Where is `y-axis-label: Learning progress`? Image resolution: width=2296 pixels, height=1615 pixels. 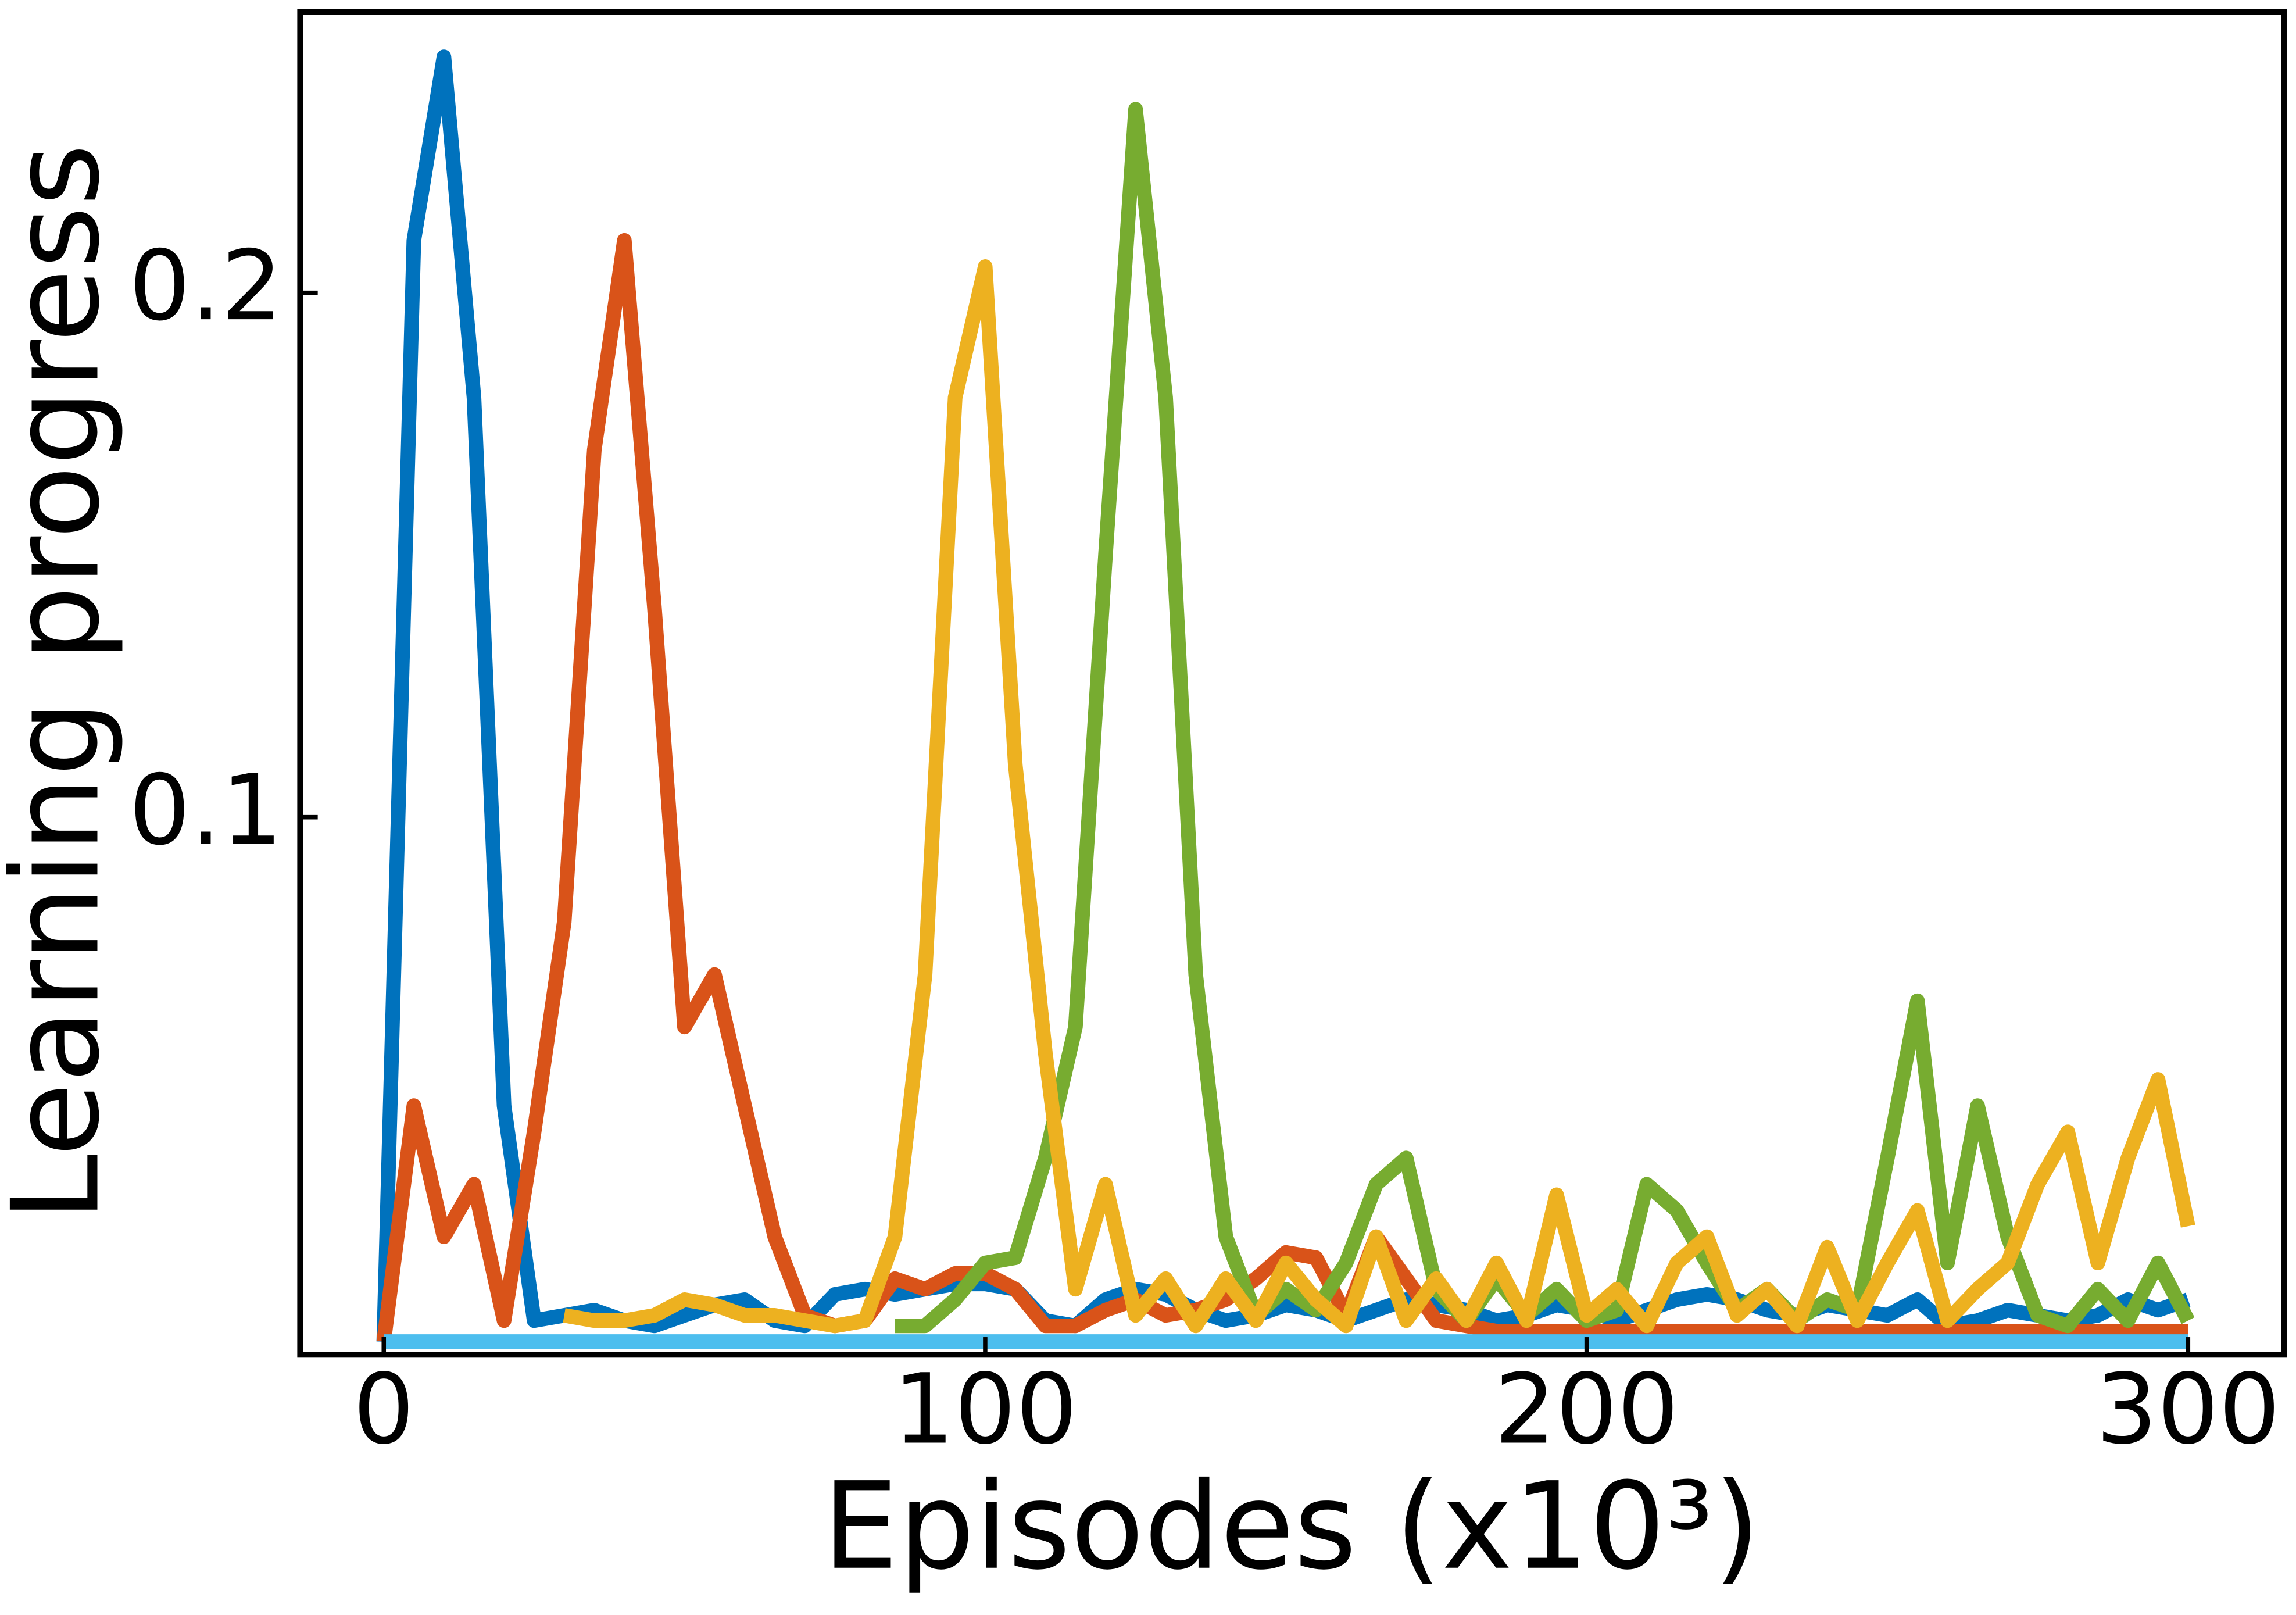 y-axis-label: Learning progress is located at coordinates (63, 682).